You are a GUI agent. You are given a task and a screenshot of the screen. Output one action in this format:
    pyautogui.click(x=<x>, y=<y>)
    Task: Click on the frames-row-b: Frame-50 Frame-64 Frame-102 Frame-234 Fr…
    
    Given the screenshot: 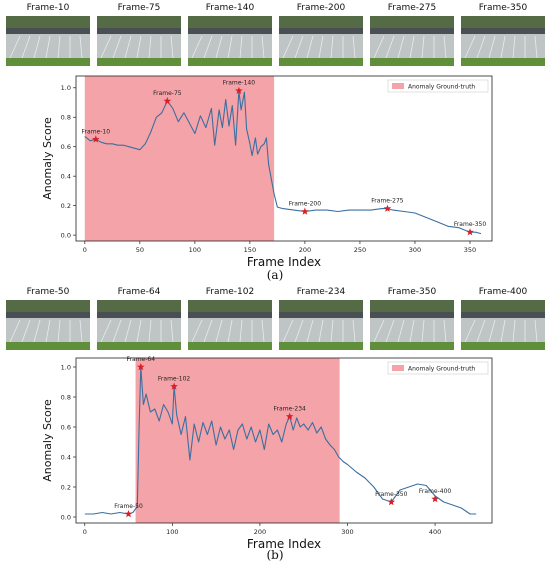 What is the action you would take?
    pyautogui.click(x=275, y=319)
    